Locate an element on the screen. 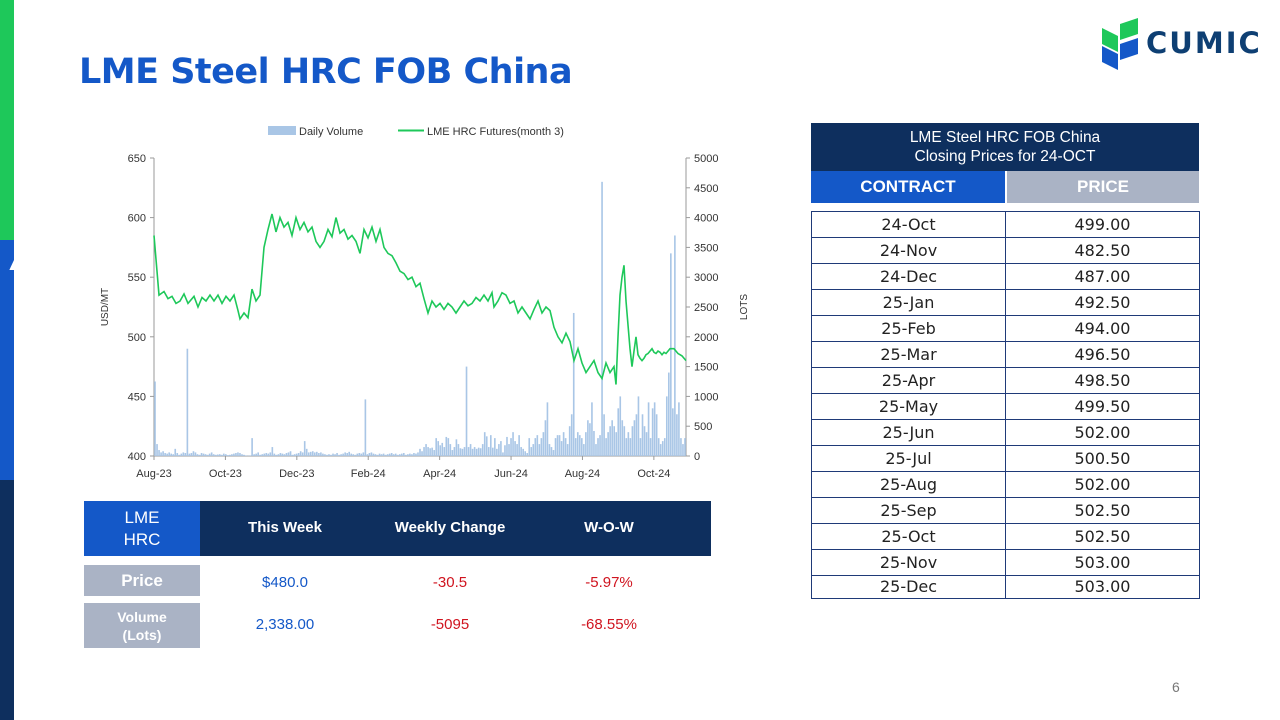  price-cell: 494.00 is located at coordinates (1102, 328).